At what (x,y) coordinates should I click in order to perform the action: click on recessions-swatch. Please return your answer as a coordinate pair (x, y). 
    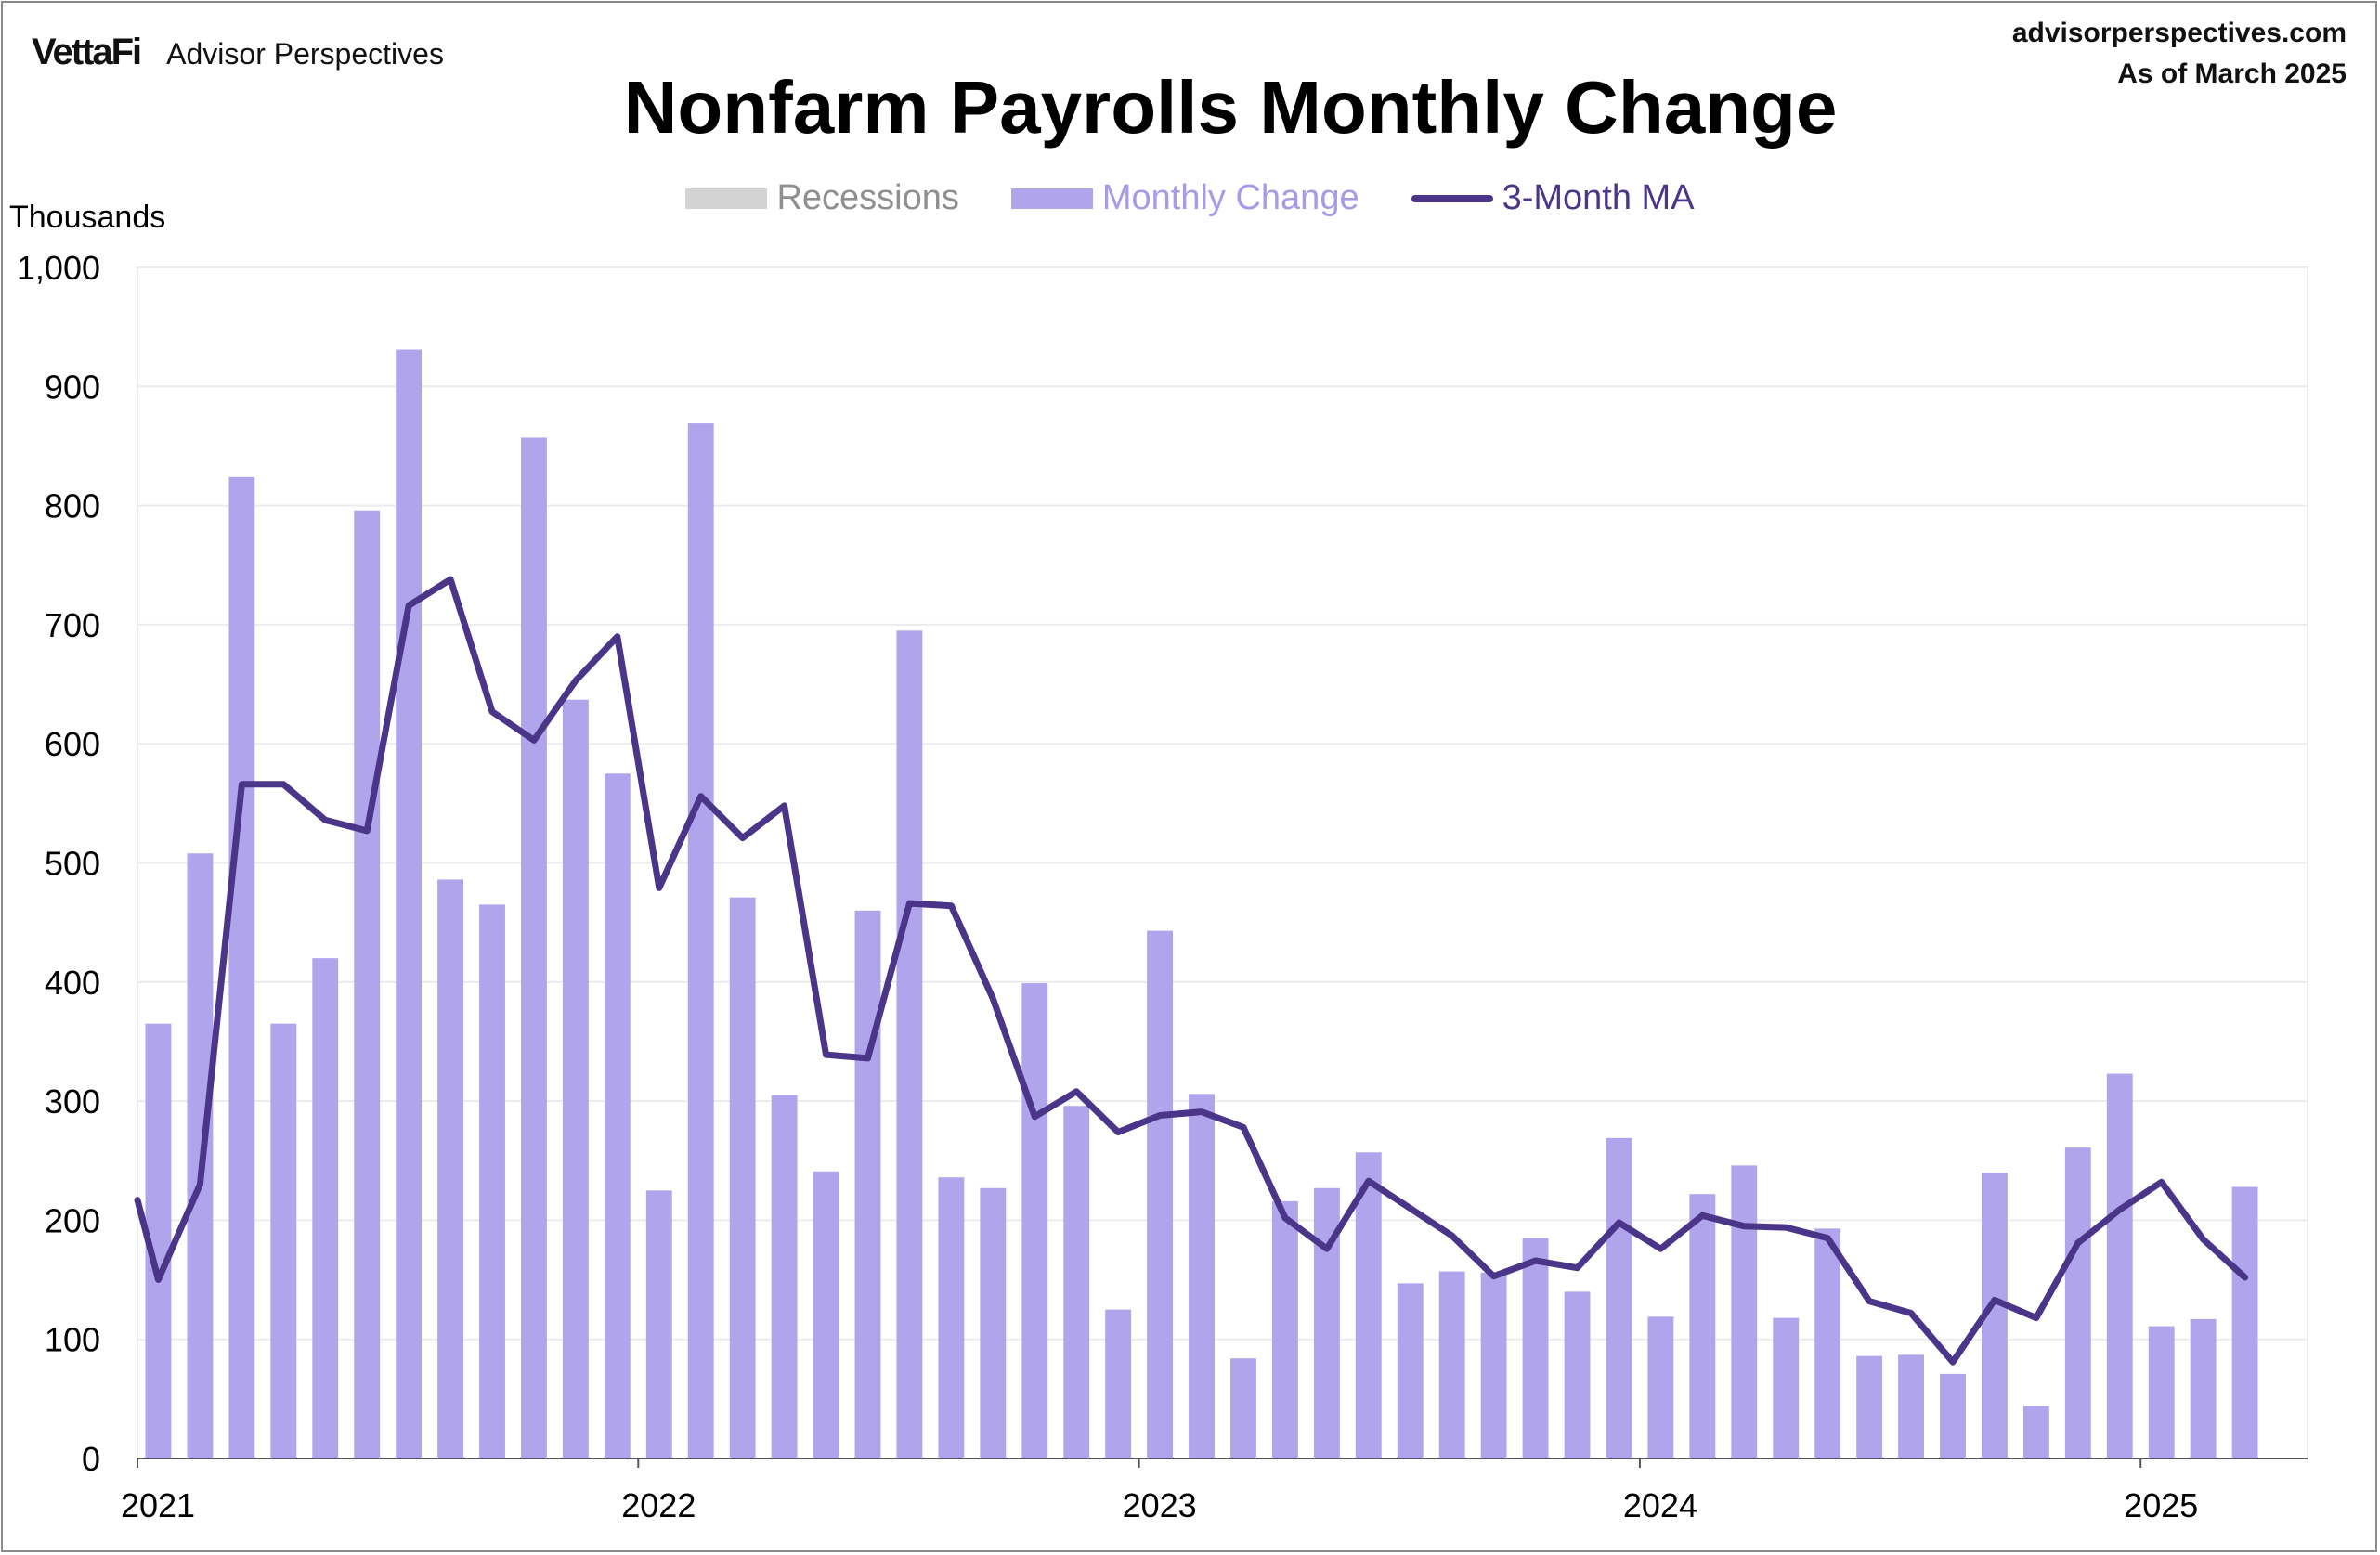
    Looking at the image, I should click on (726, 198).